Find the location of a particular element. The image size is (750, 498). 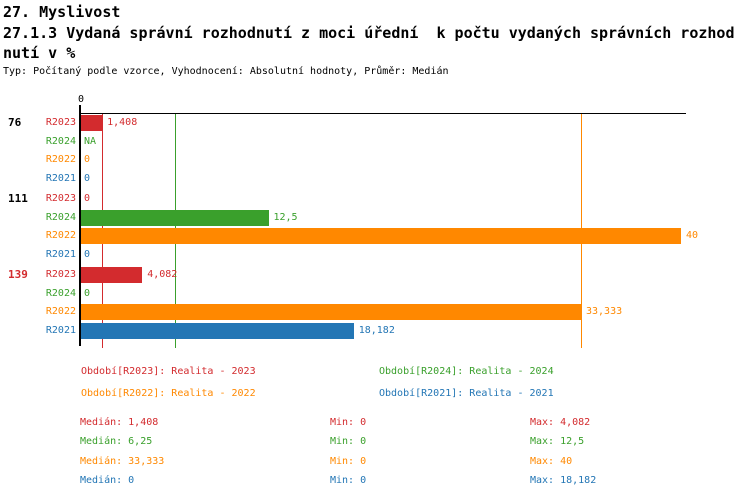

bar-value-label: 4,082 is located at coordinates (162, 274).